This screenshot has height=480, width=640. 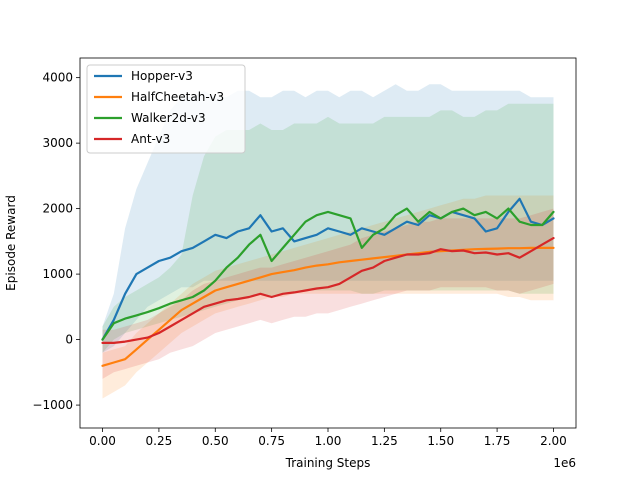 I want to click on x-axis-label: Training Steps, so click(x=328, y=463).